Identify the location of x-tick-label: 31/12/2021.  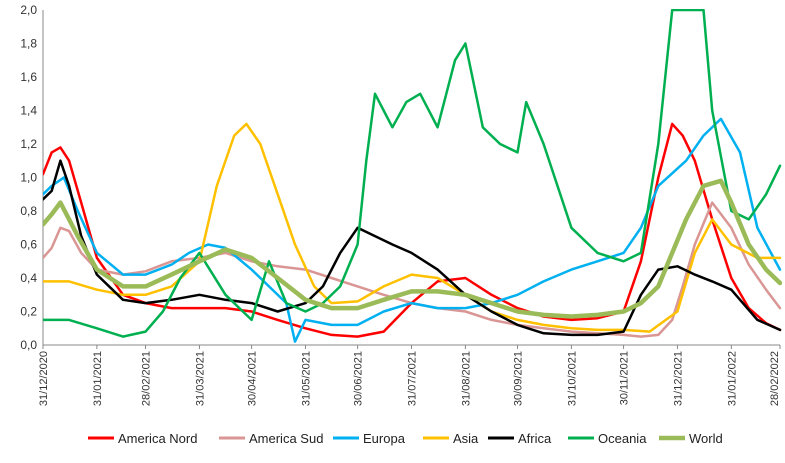
(678, 378).